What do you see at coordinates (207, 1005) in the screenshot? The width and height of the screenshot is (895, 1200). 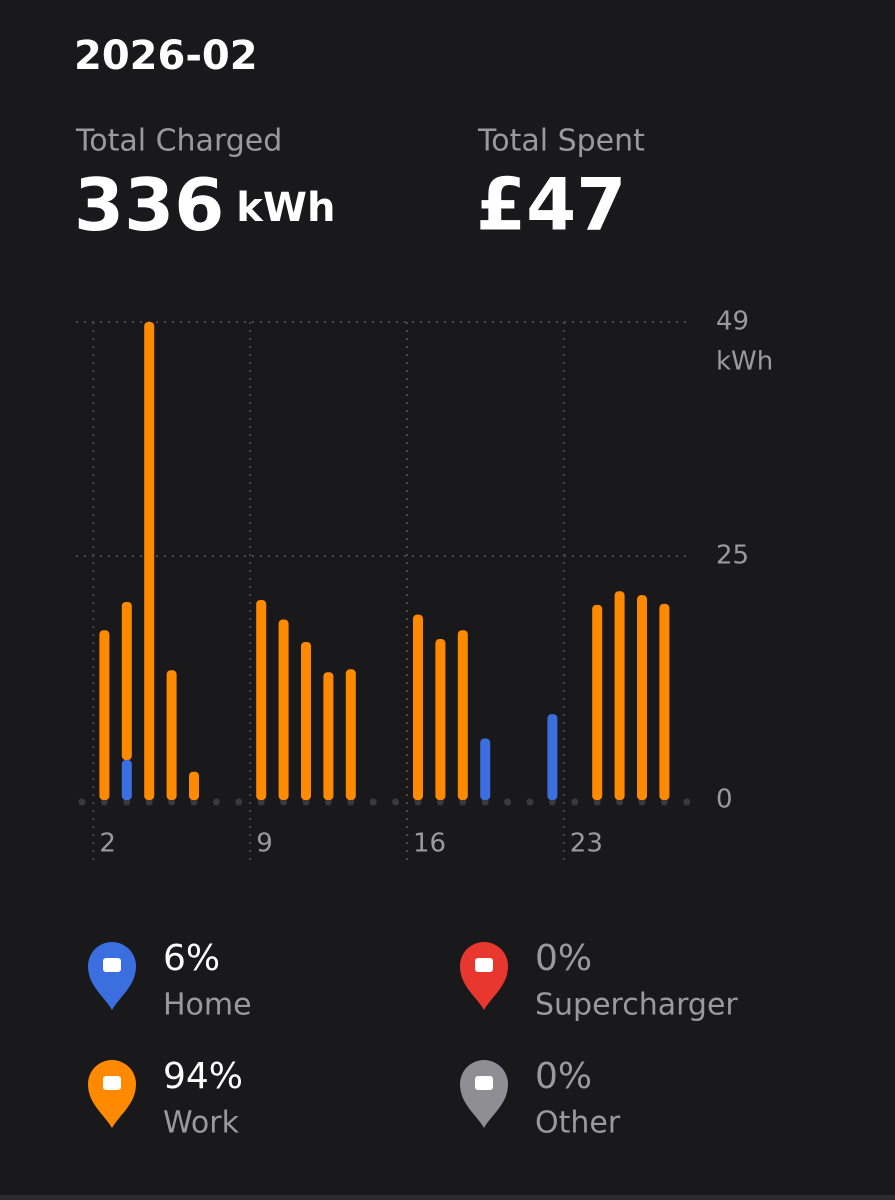 I see `legend-label: Home` at bounding box center [207, 1005].